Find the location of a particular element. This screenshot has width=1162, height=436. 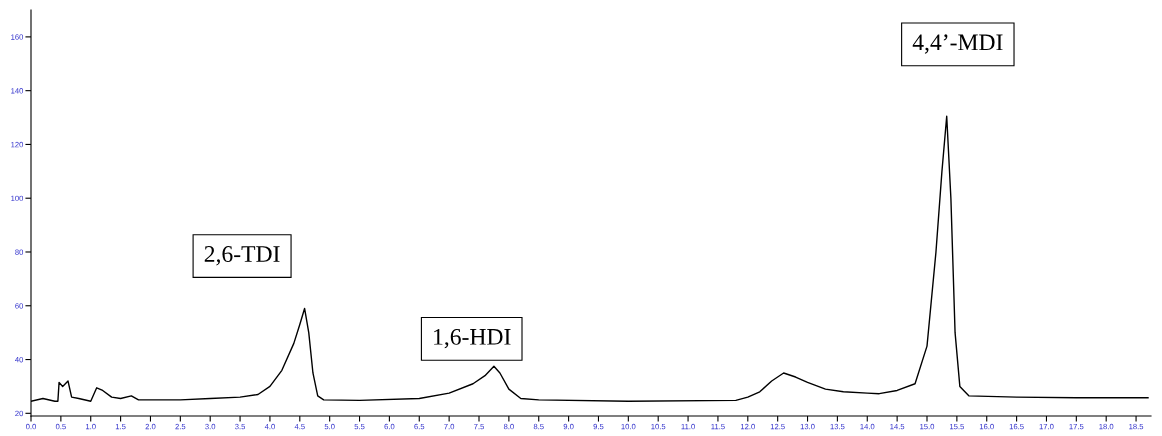

annotation: 4,4’-MDI is located at coordinates (957, 44).